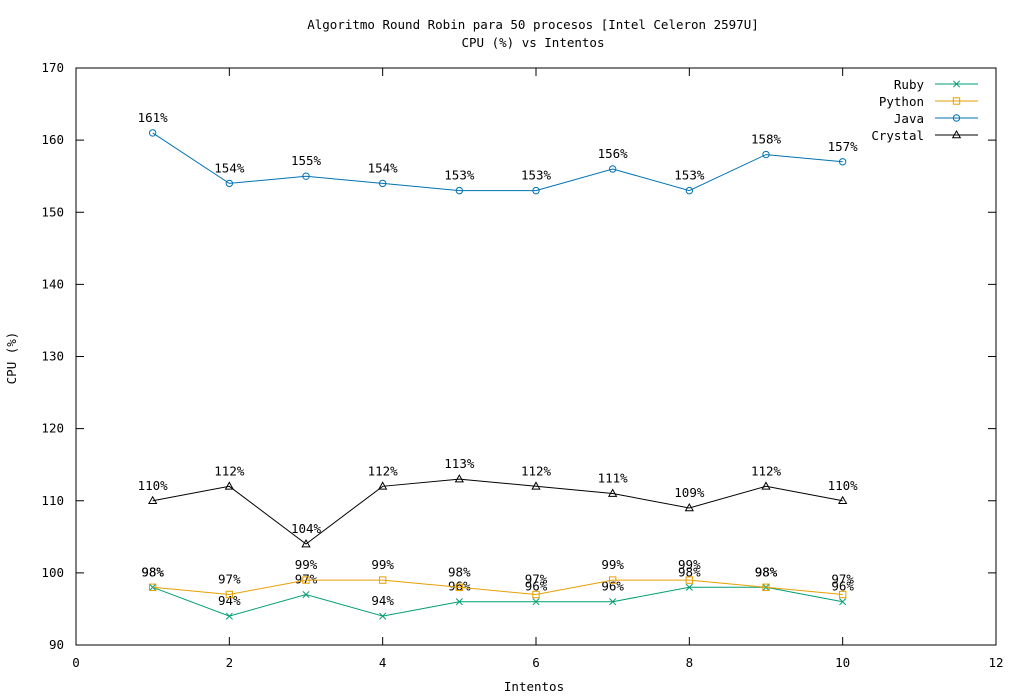 This screenshot has width=1024, height=700. What do you see at coordinates (497, 511) in the screenshot?
I see `series-line-crystal` at bounding box center [497, 511].